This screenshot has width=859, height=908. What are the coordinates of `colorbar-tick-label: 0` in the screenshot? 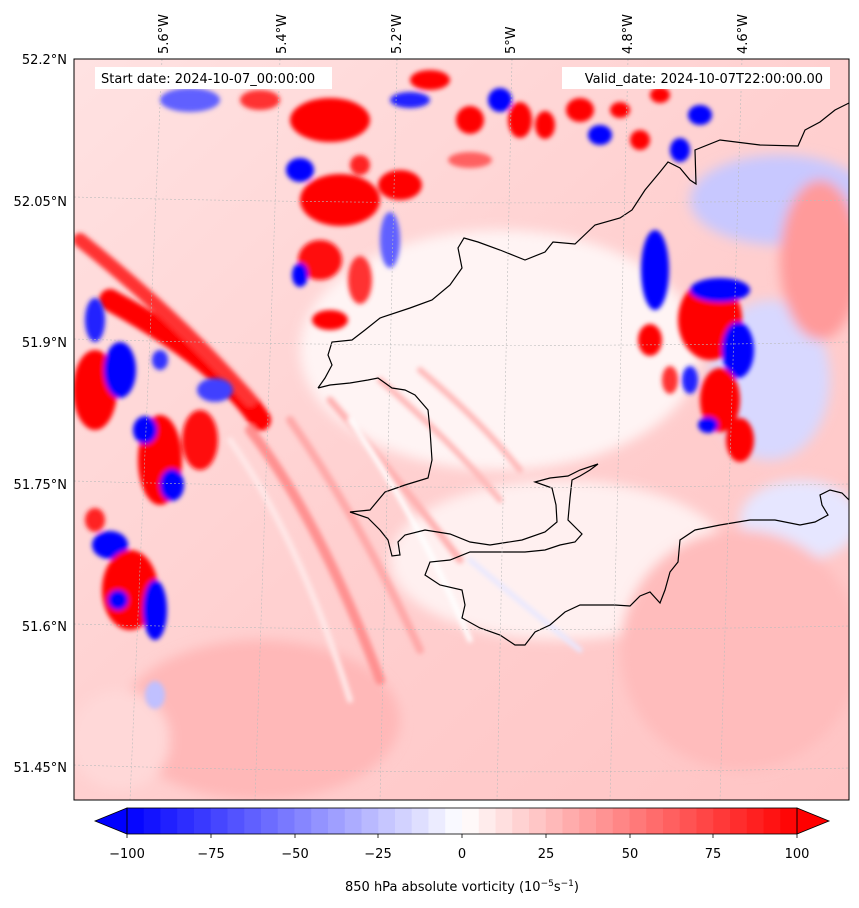 It's located at (462, 854).